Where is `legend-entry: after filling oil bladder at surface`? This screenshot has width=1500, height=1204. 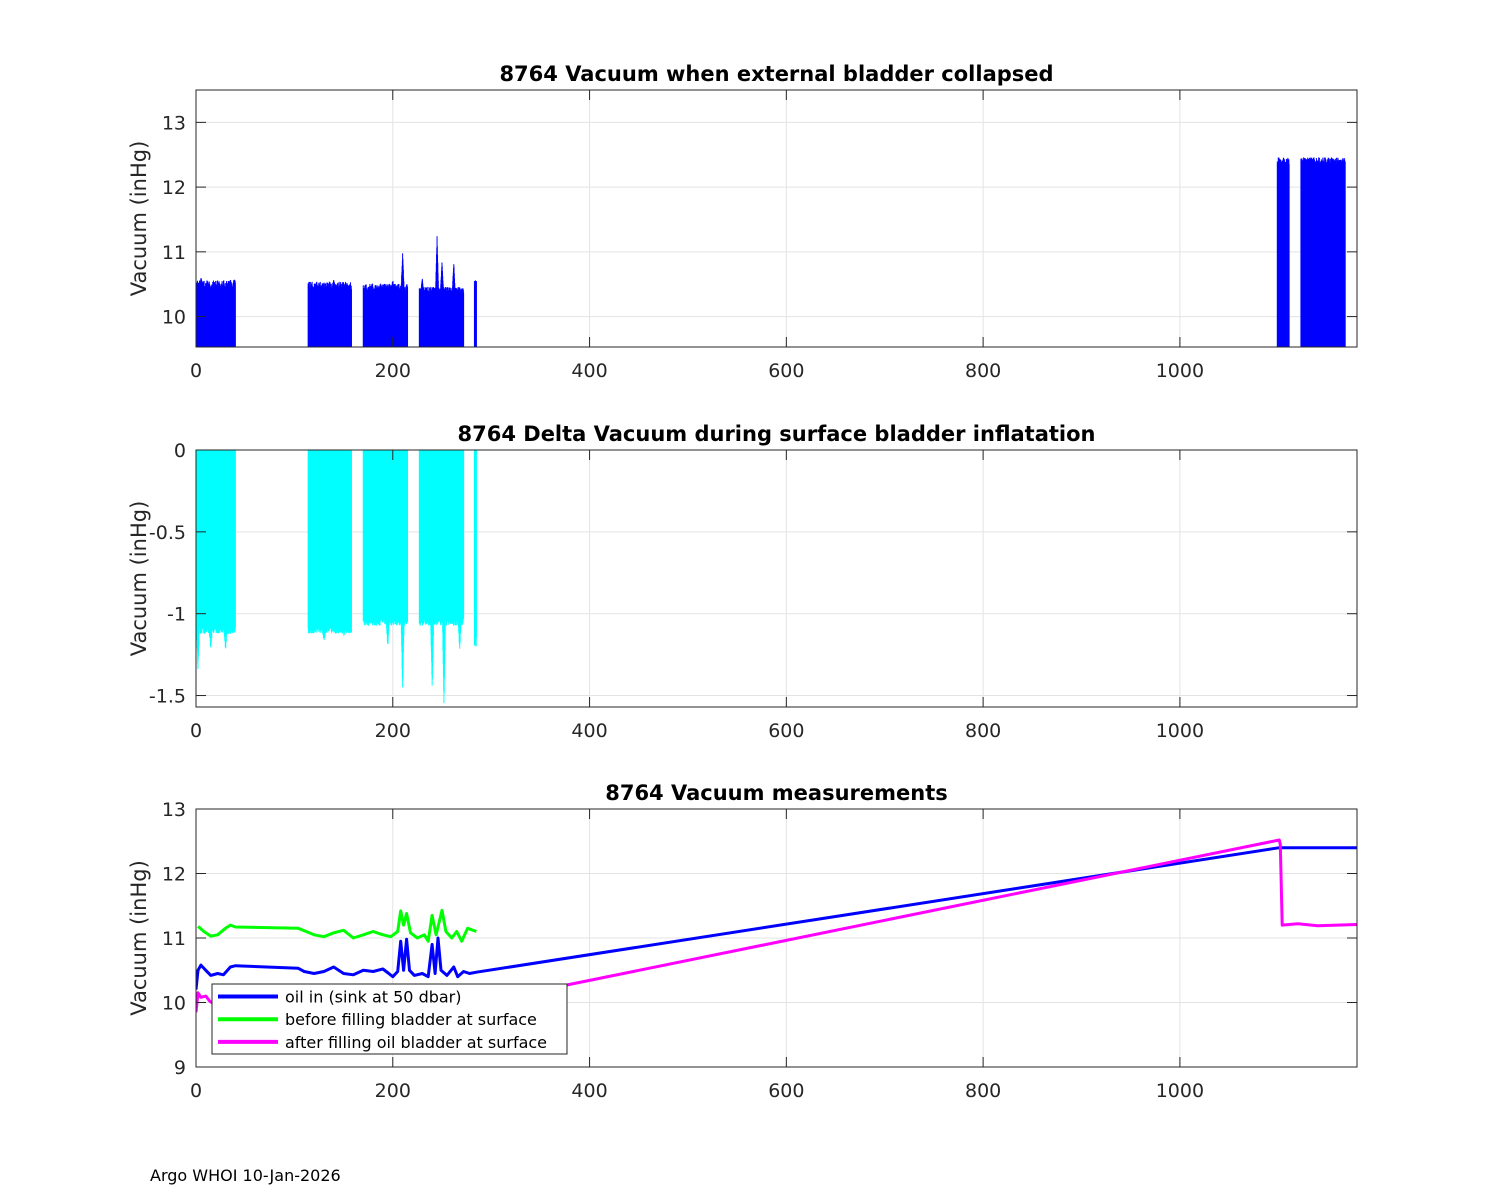 legend-entry: after filling oil bladder at surface is located at coordinates (416, 1042).